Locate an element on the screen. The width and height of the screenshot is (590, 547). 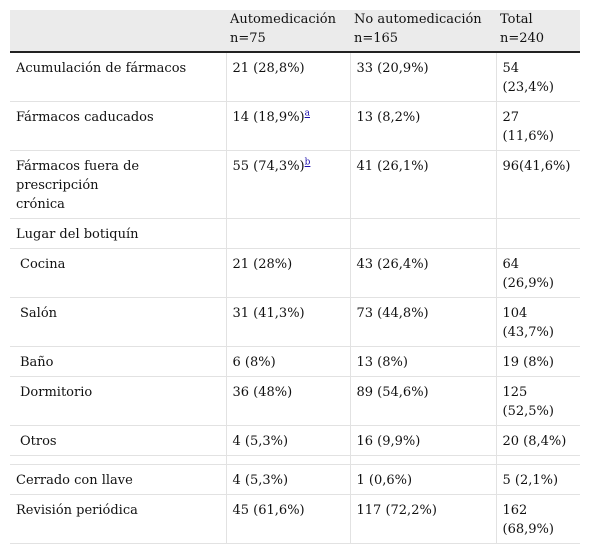
cell-automedicacion: 21 (28%) is located at coordinates (288, 273).